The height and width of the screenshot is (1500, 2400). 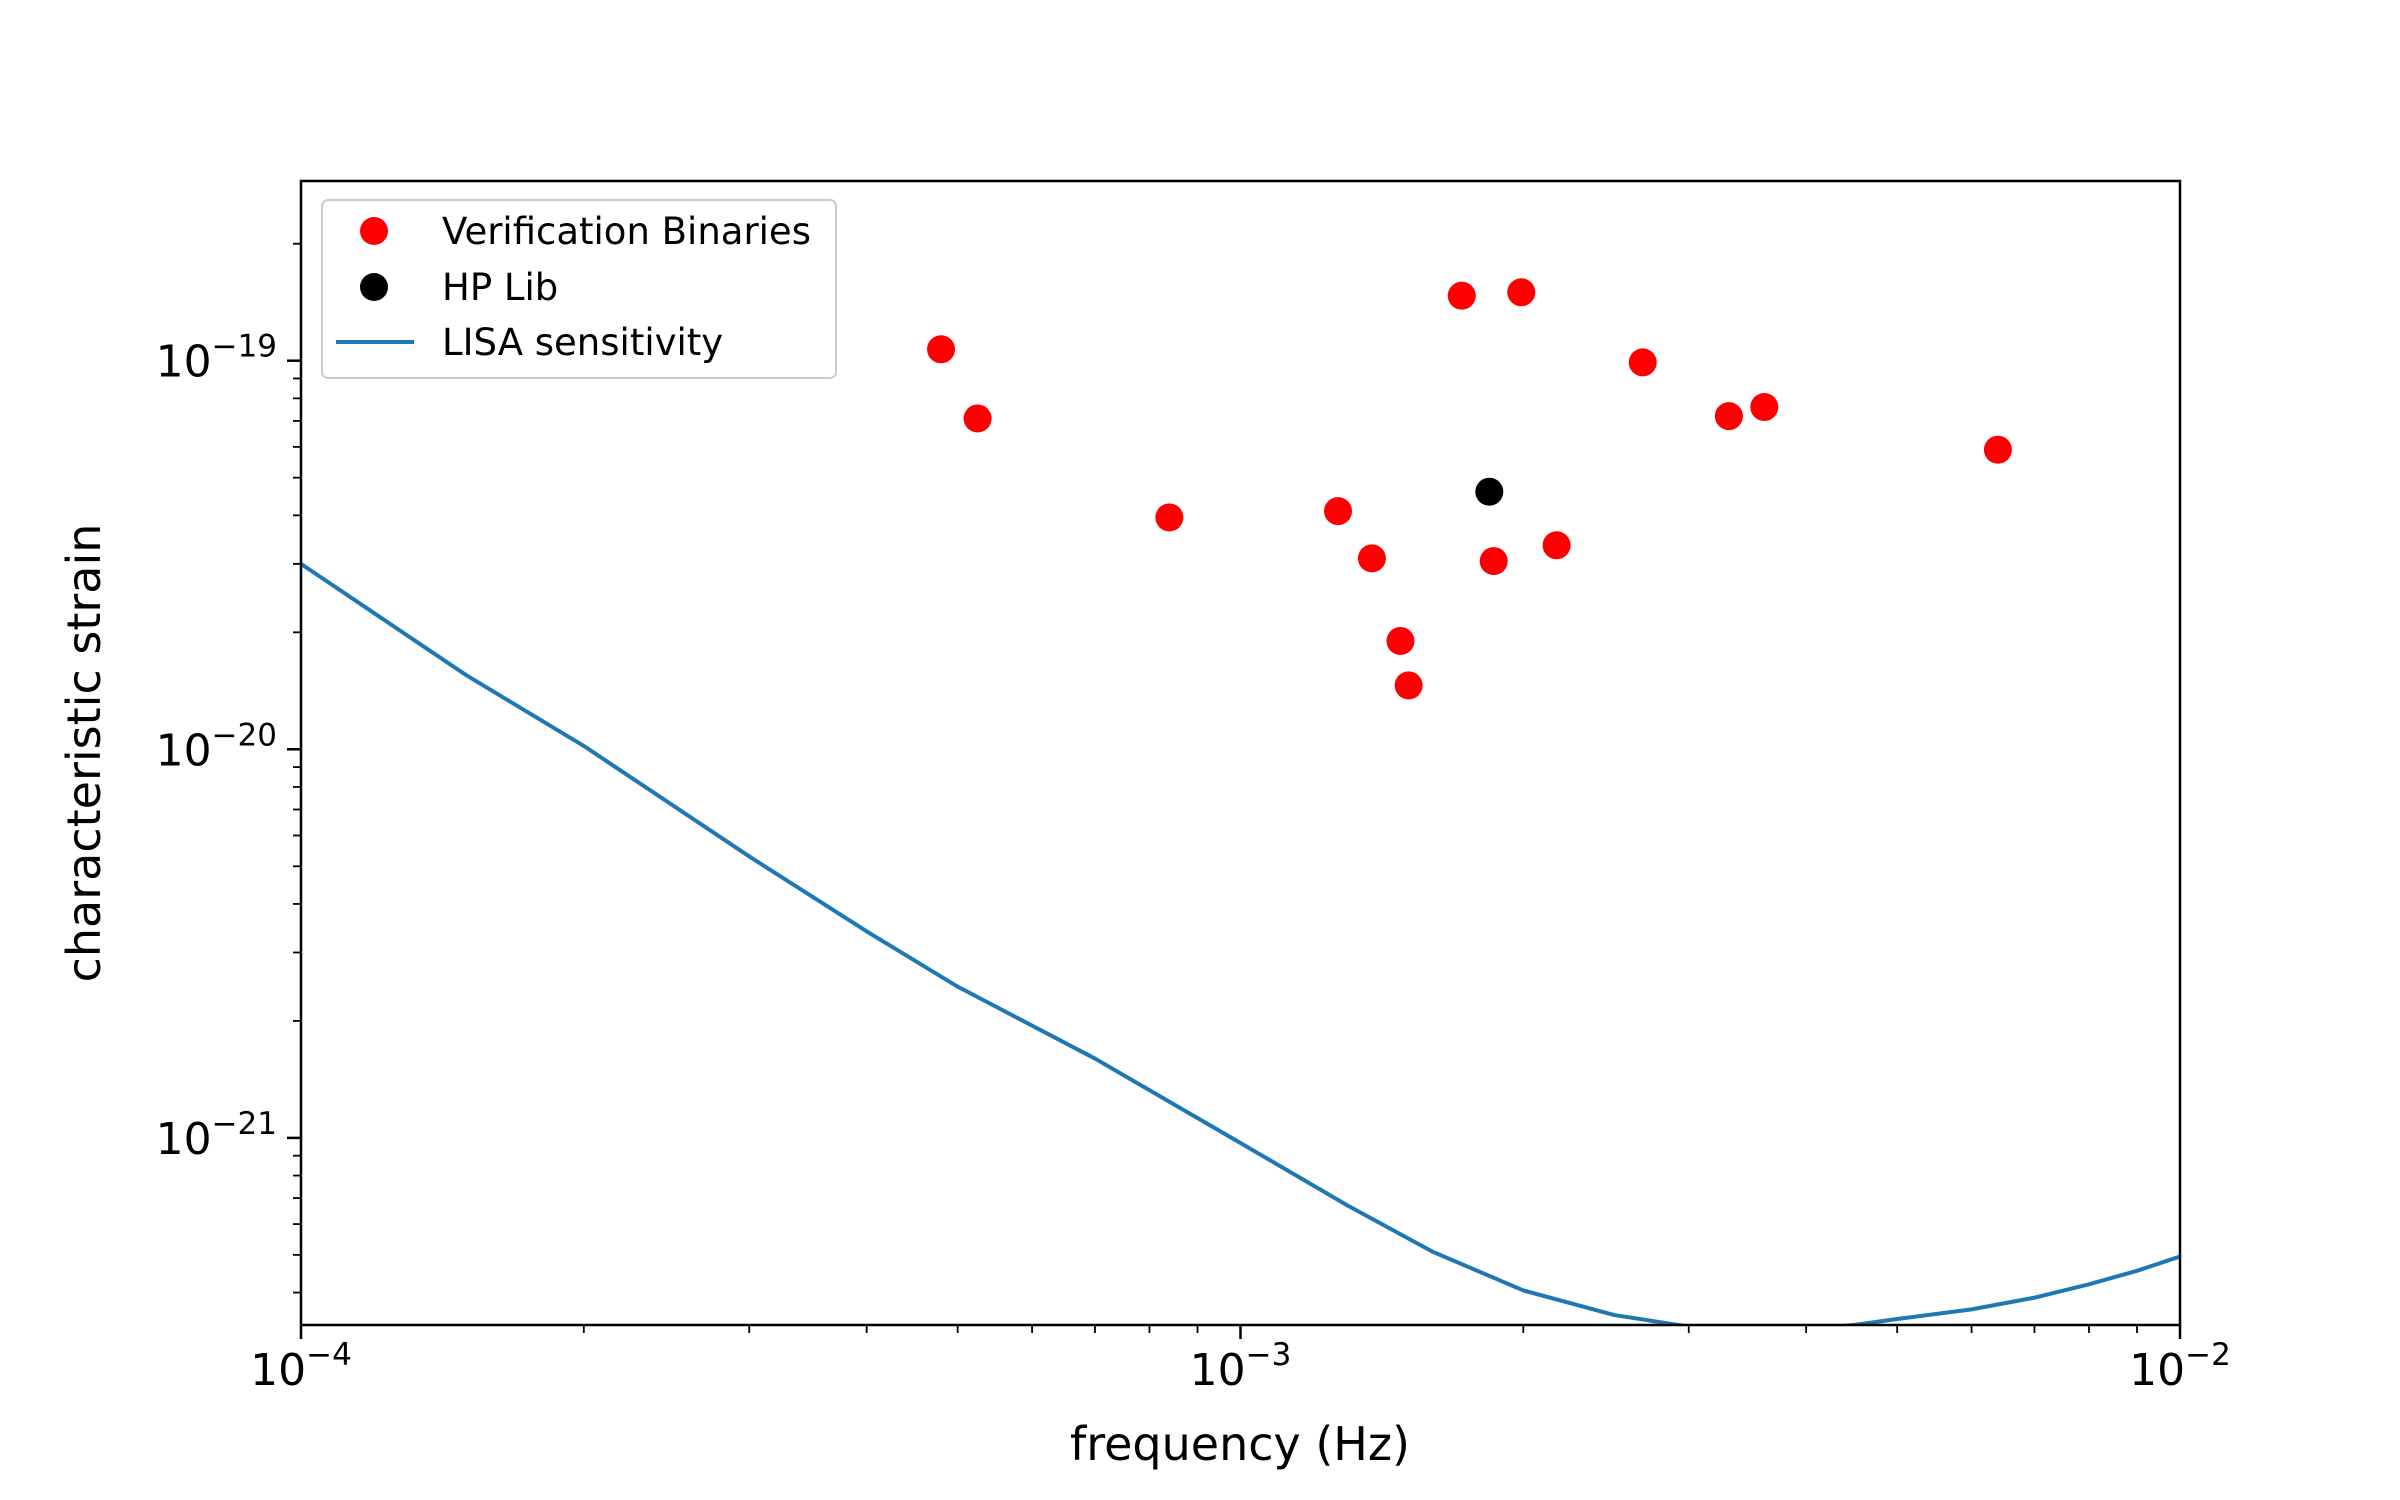 What do you see at coordinates (1240, 1444) in the screenshot?
I see `x-axis-label: frequency (Hz)` at bounding box center [1240, 1444].